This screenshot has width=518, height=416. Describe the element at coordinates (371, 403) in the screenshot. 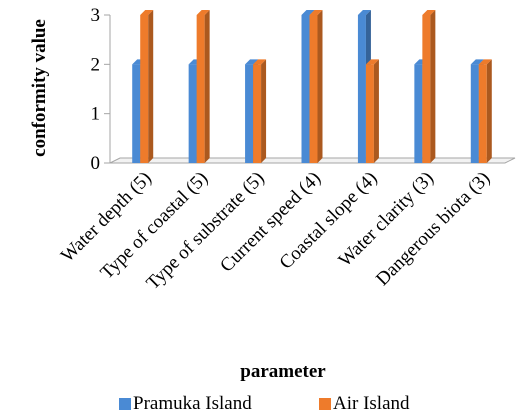

I see `legend-label-air-island: Air Island` at that location.